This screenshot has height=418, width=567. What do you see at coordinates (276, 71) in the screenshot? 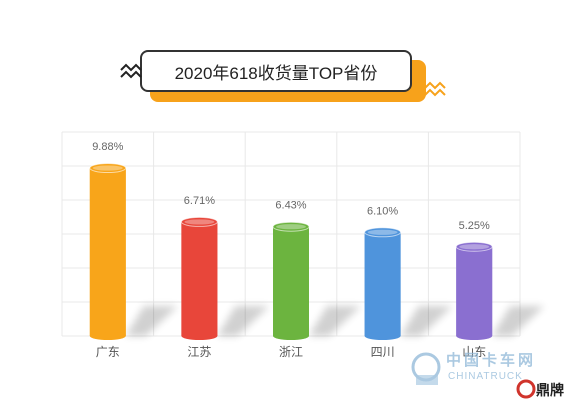
I see `chart-title: 2020年618收货量TOP省份` at bounding box center [276, 71].